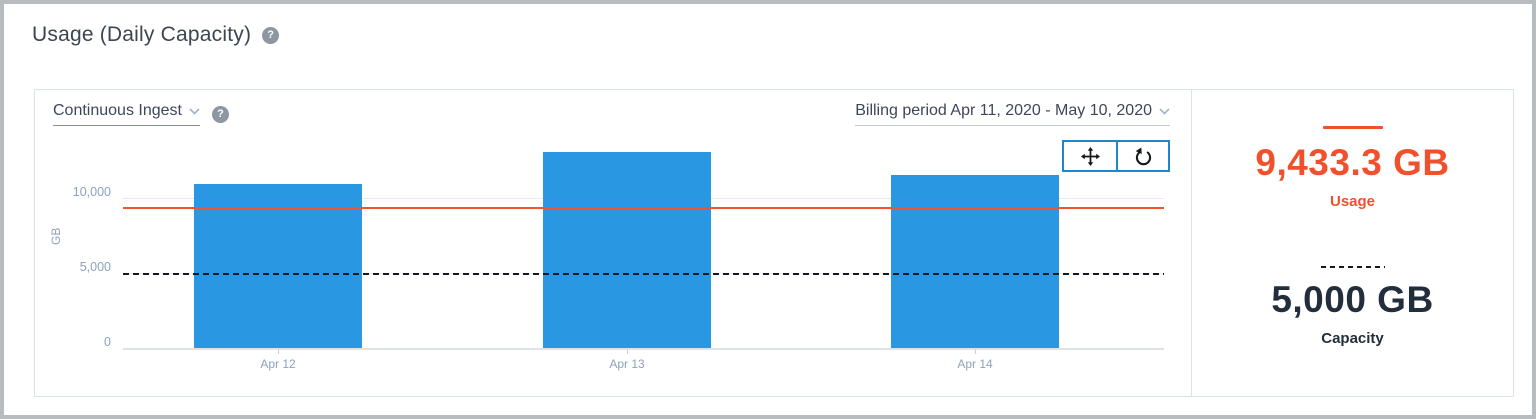 The height and width of the screenshot is (419, 1536). What do you see at coordinates (95, 267) in the screenshot?
I see `y-tick-label: 5,000` at bounding box center [95, 267].